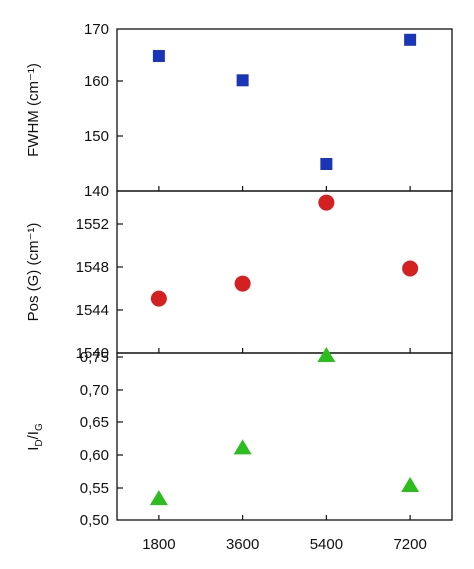 This screenshot has height=569, width=474. Describe the element at coordinates (33, 110) in the screenshot. I see `y-axis-title: FWHM (cm⁻¹)` at that location.